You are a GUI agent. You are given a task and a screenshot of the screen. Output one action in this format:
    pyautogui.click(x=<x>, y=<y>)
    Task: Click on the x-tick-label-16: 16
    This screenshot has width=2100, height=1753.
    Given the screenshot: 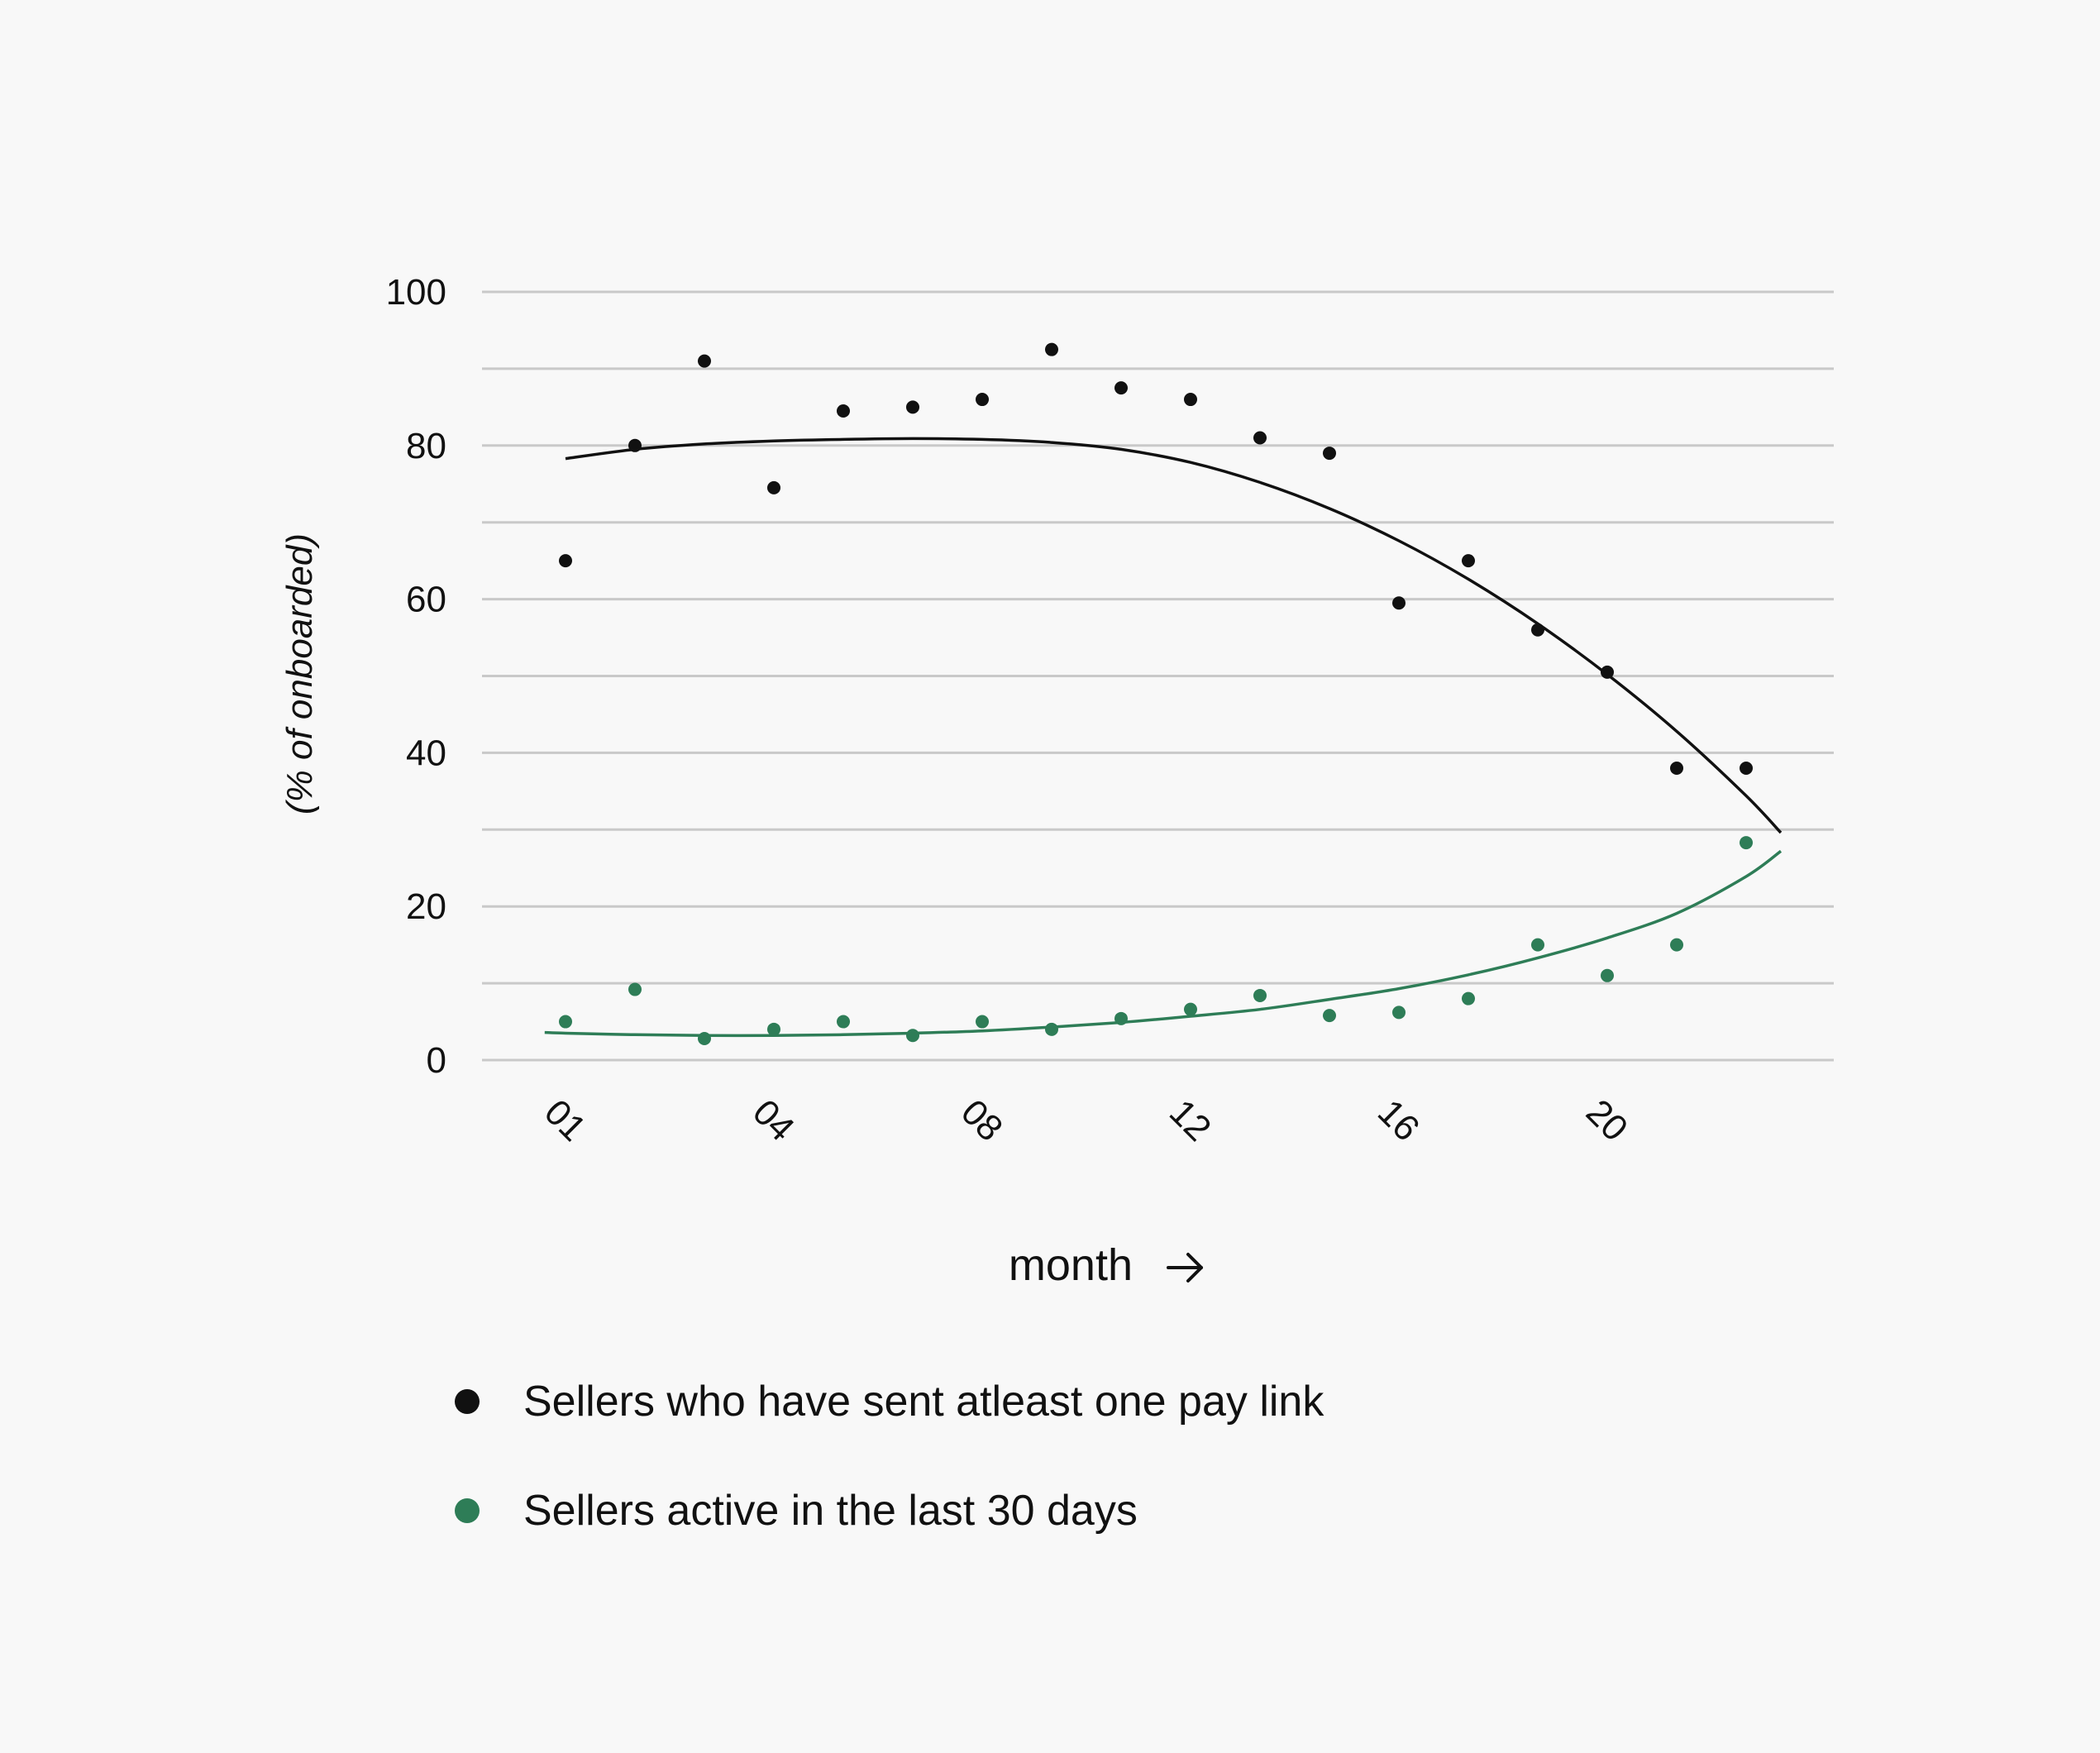 What is the action you would take?
    pyautogui.click(x=1398, y=1120)
    